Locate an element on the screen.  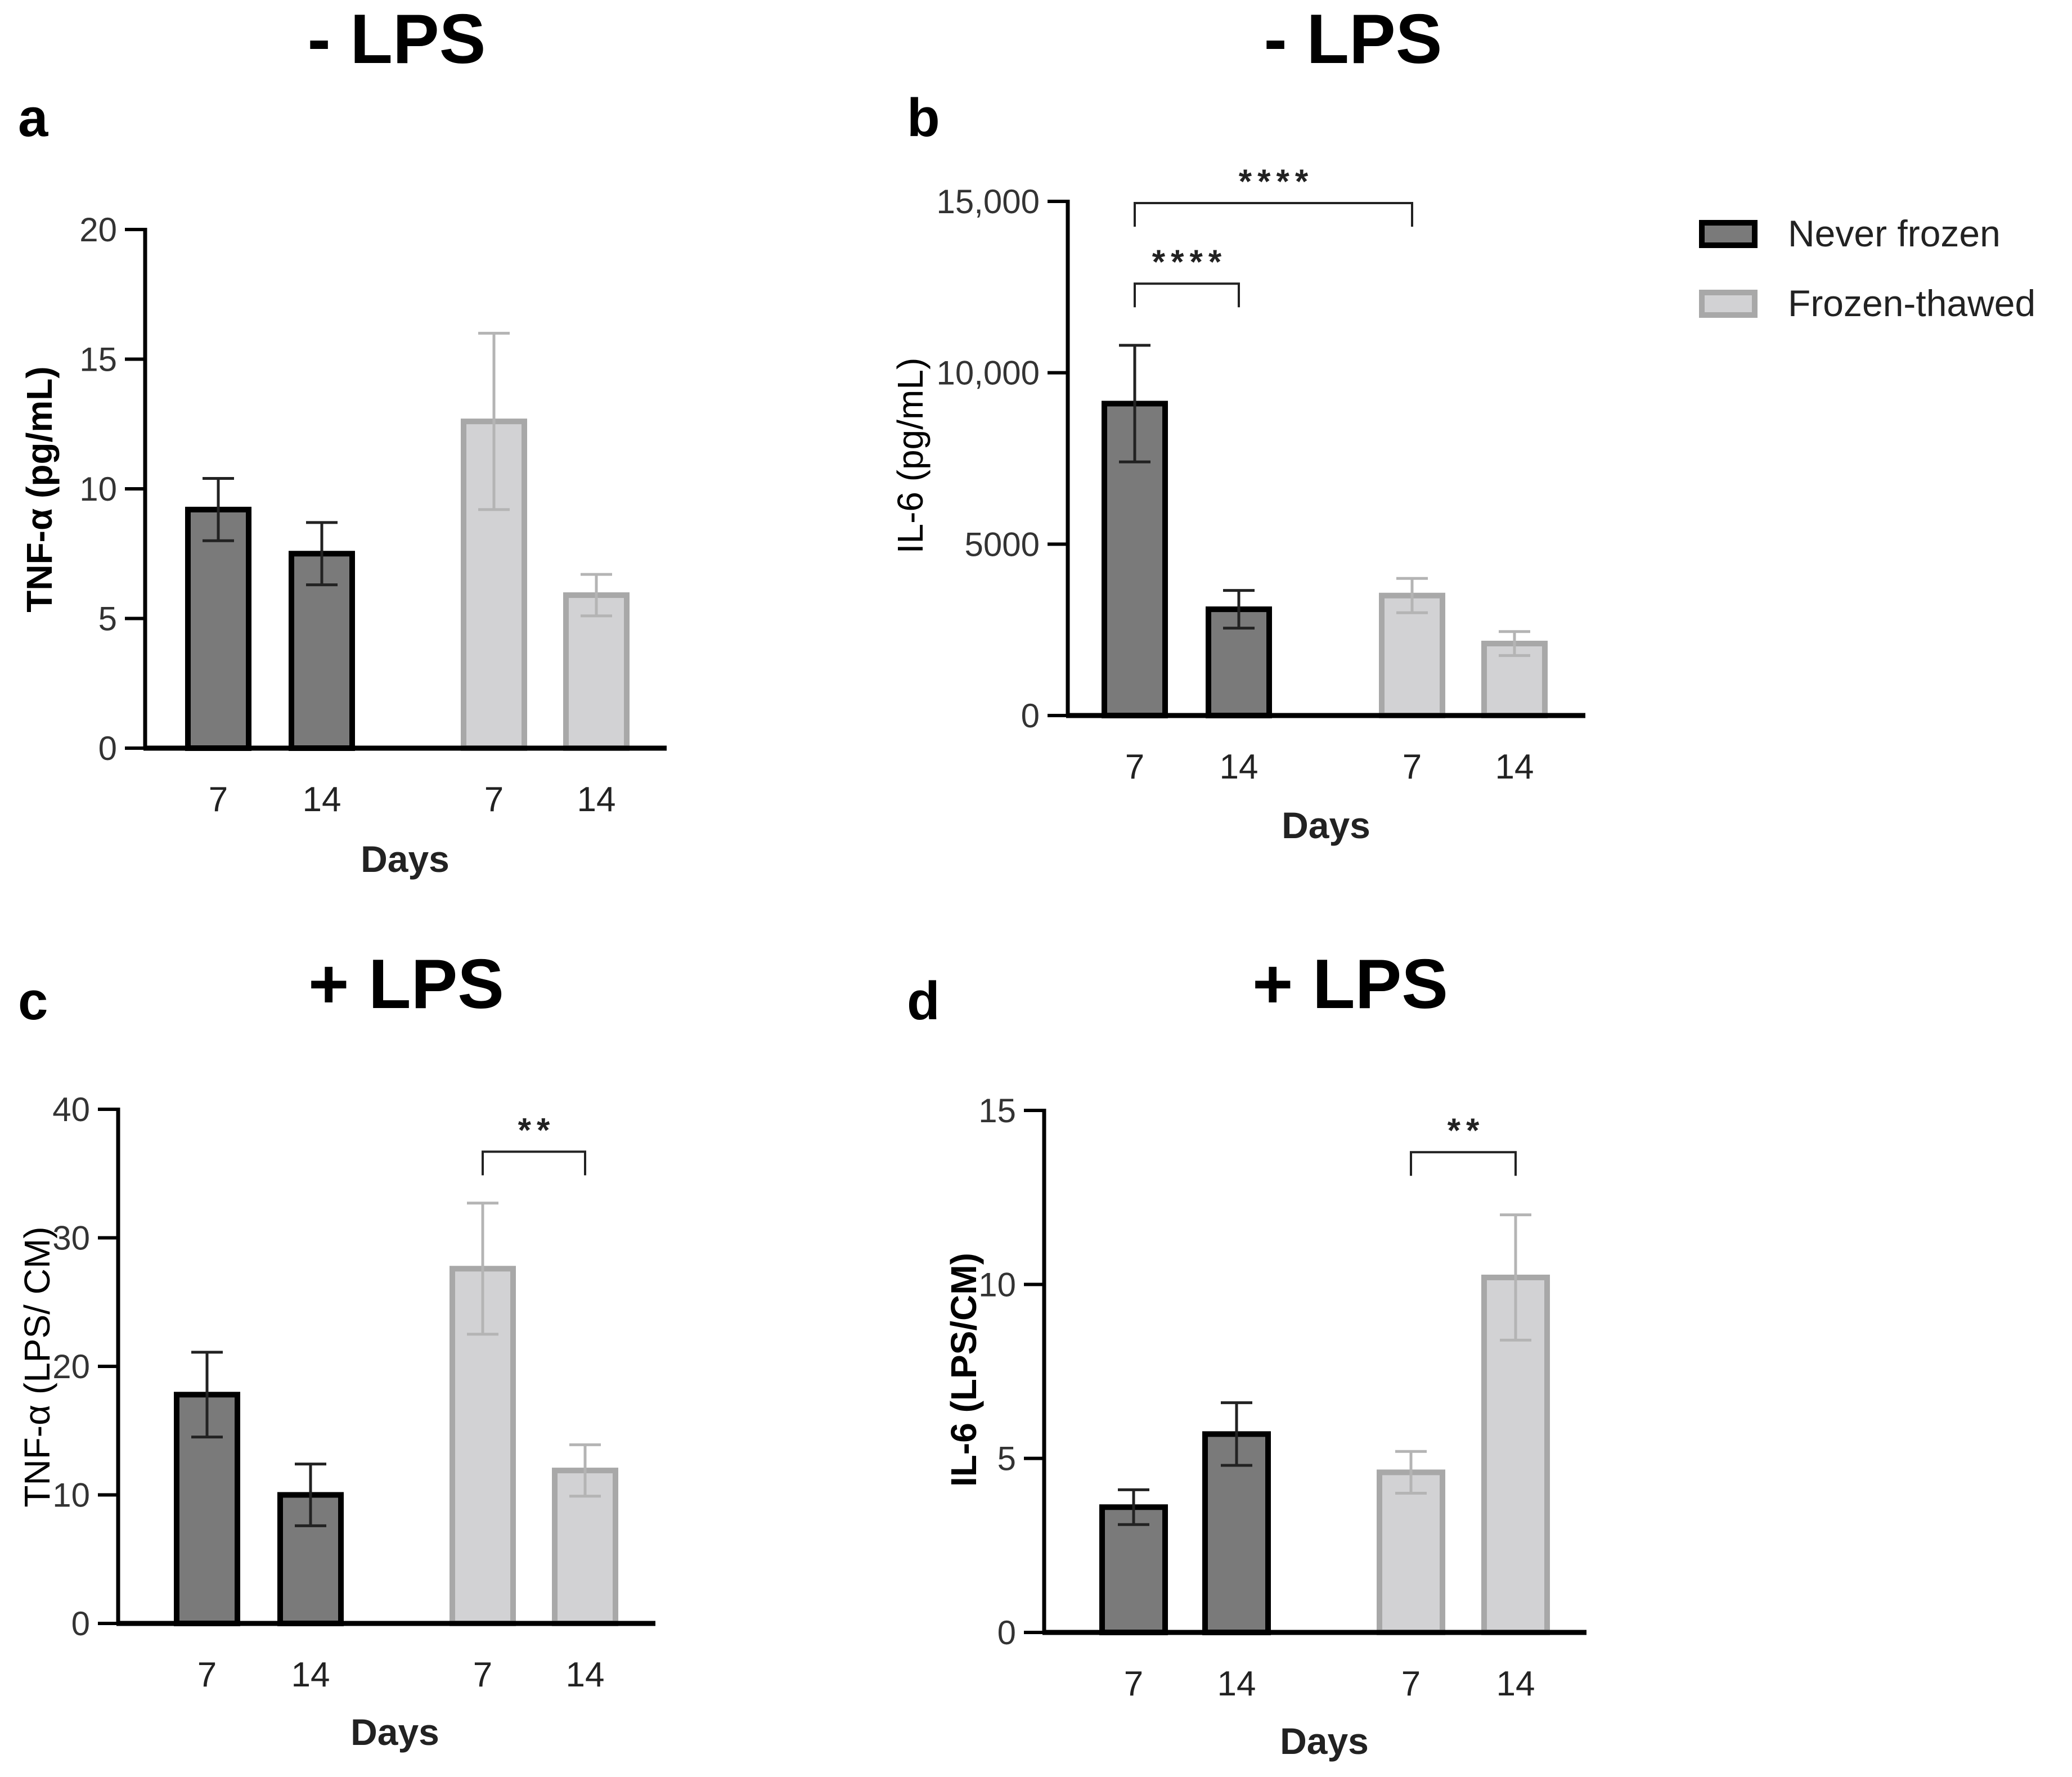
panel-a-y-tick-label: 10 is located at coordinates (98, 489).